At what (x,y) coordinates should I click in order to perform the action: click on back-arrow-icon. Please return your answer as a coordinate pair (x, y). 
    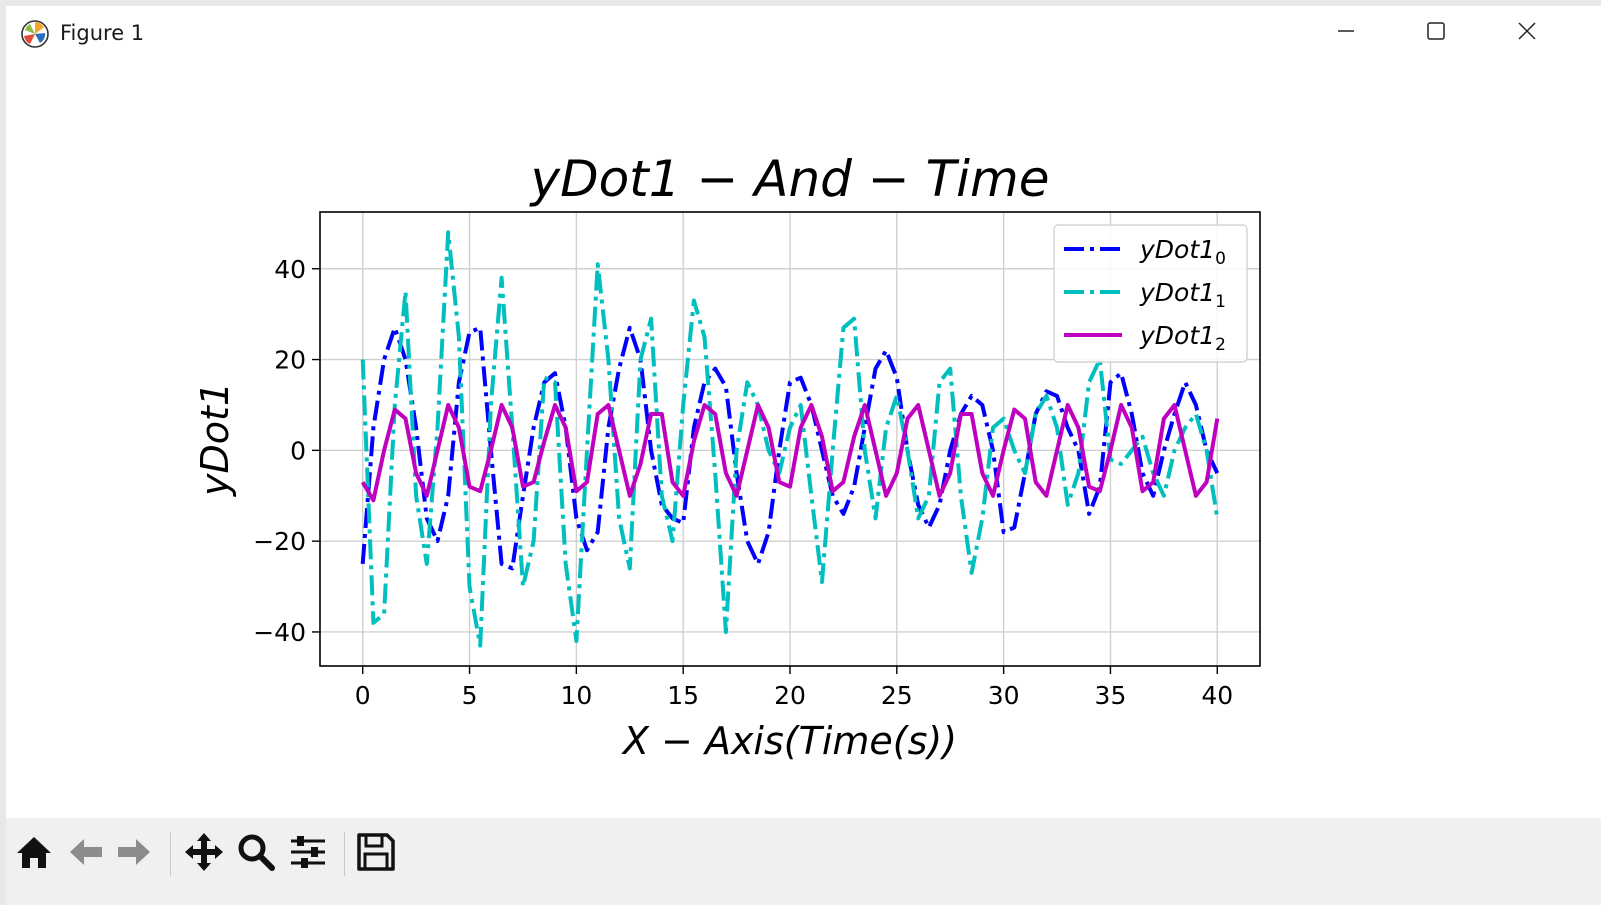
    Looking at the image, I should click on (86, 854).